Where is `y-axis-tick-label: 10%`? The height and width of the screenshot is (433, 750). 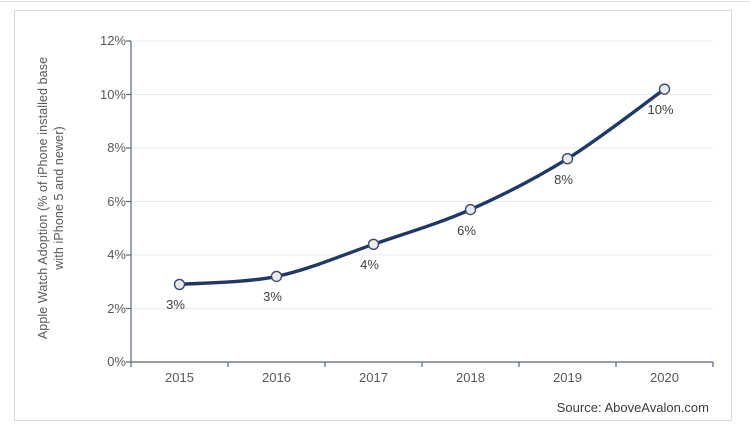
y-axis-tick-label: 10% is located at coordinates (112, 94).